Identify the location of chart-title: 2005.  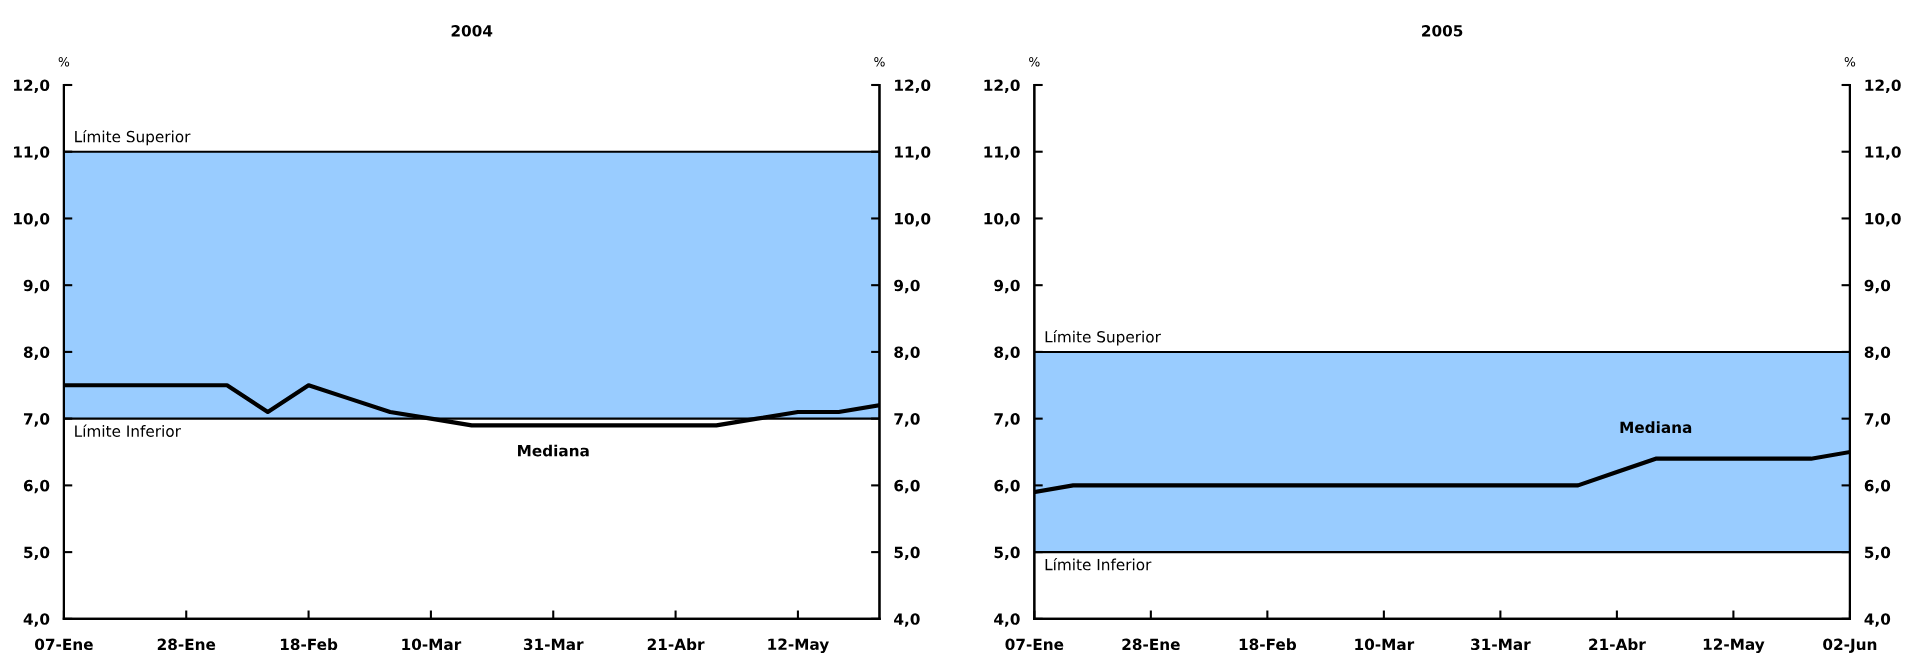
(1442, 31).